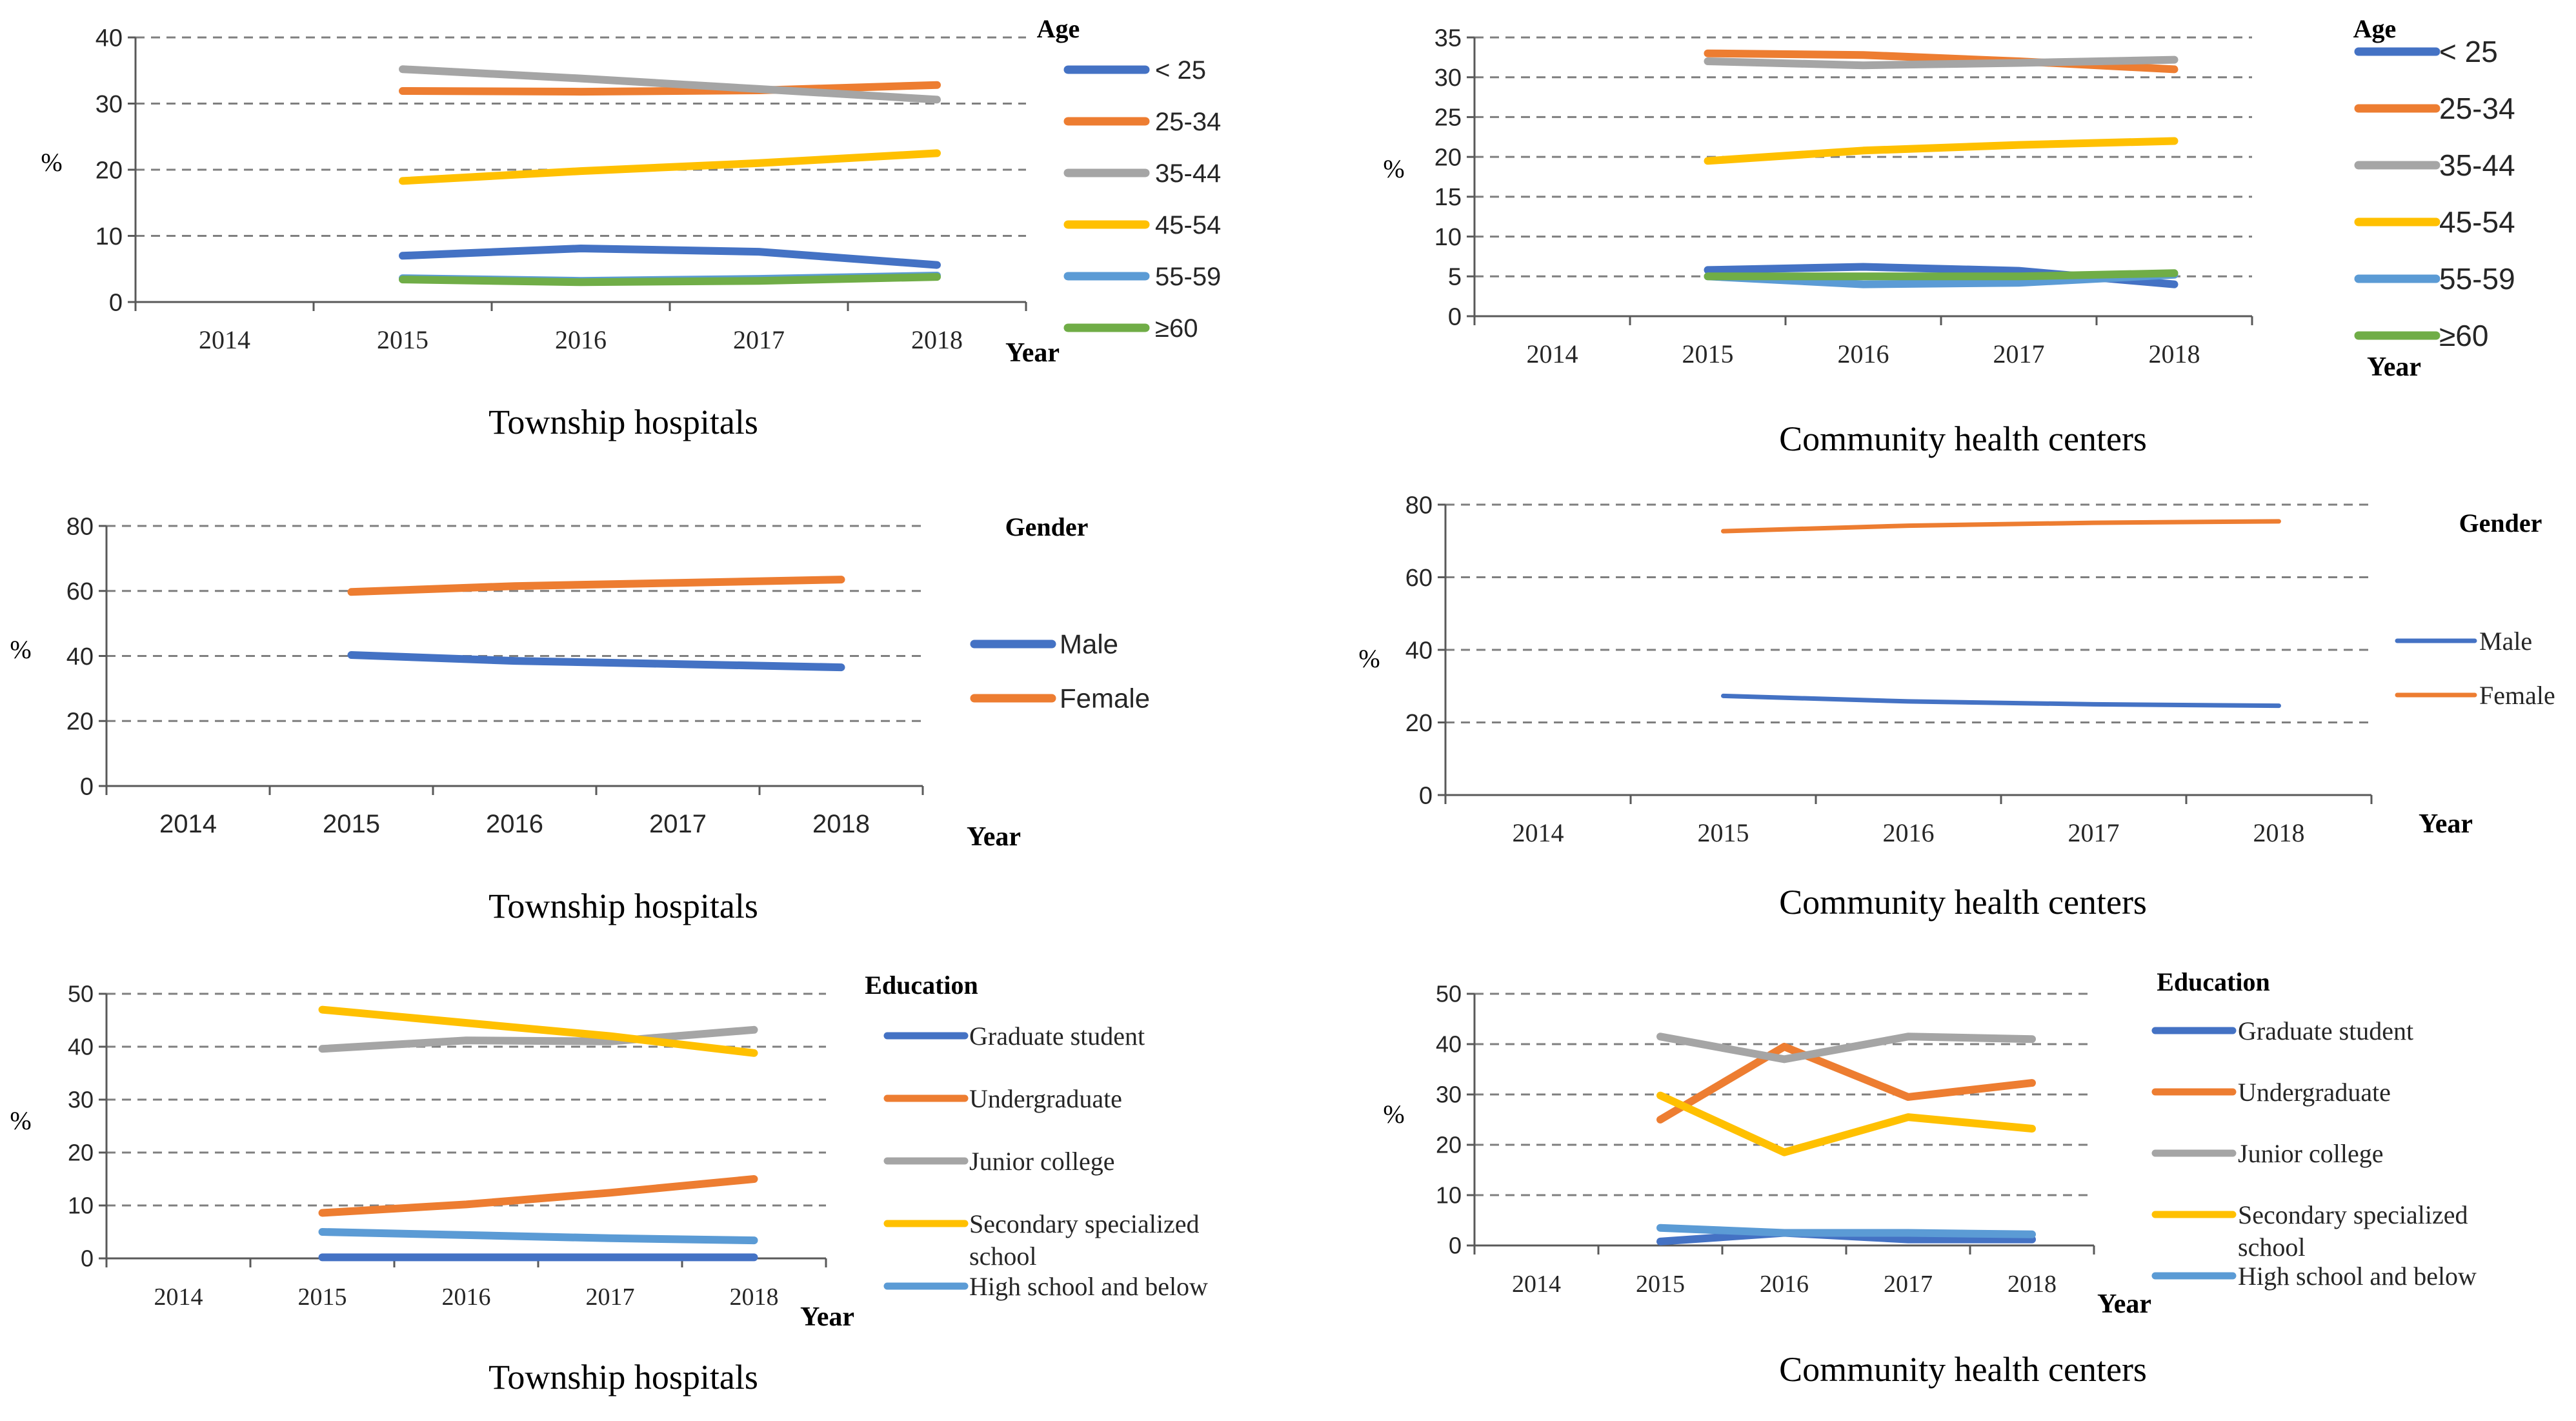 The width and height of the screenshot is (2576, 1421). I want to click on legend-label: Graduate student, so click(1057, 1037).